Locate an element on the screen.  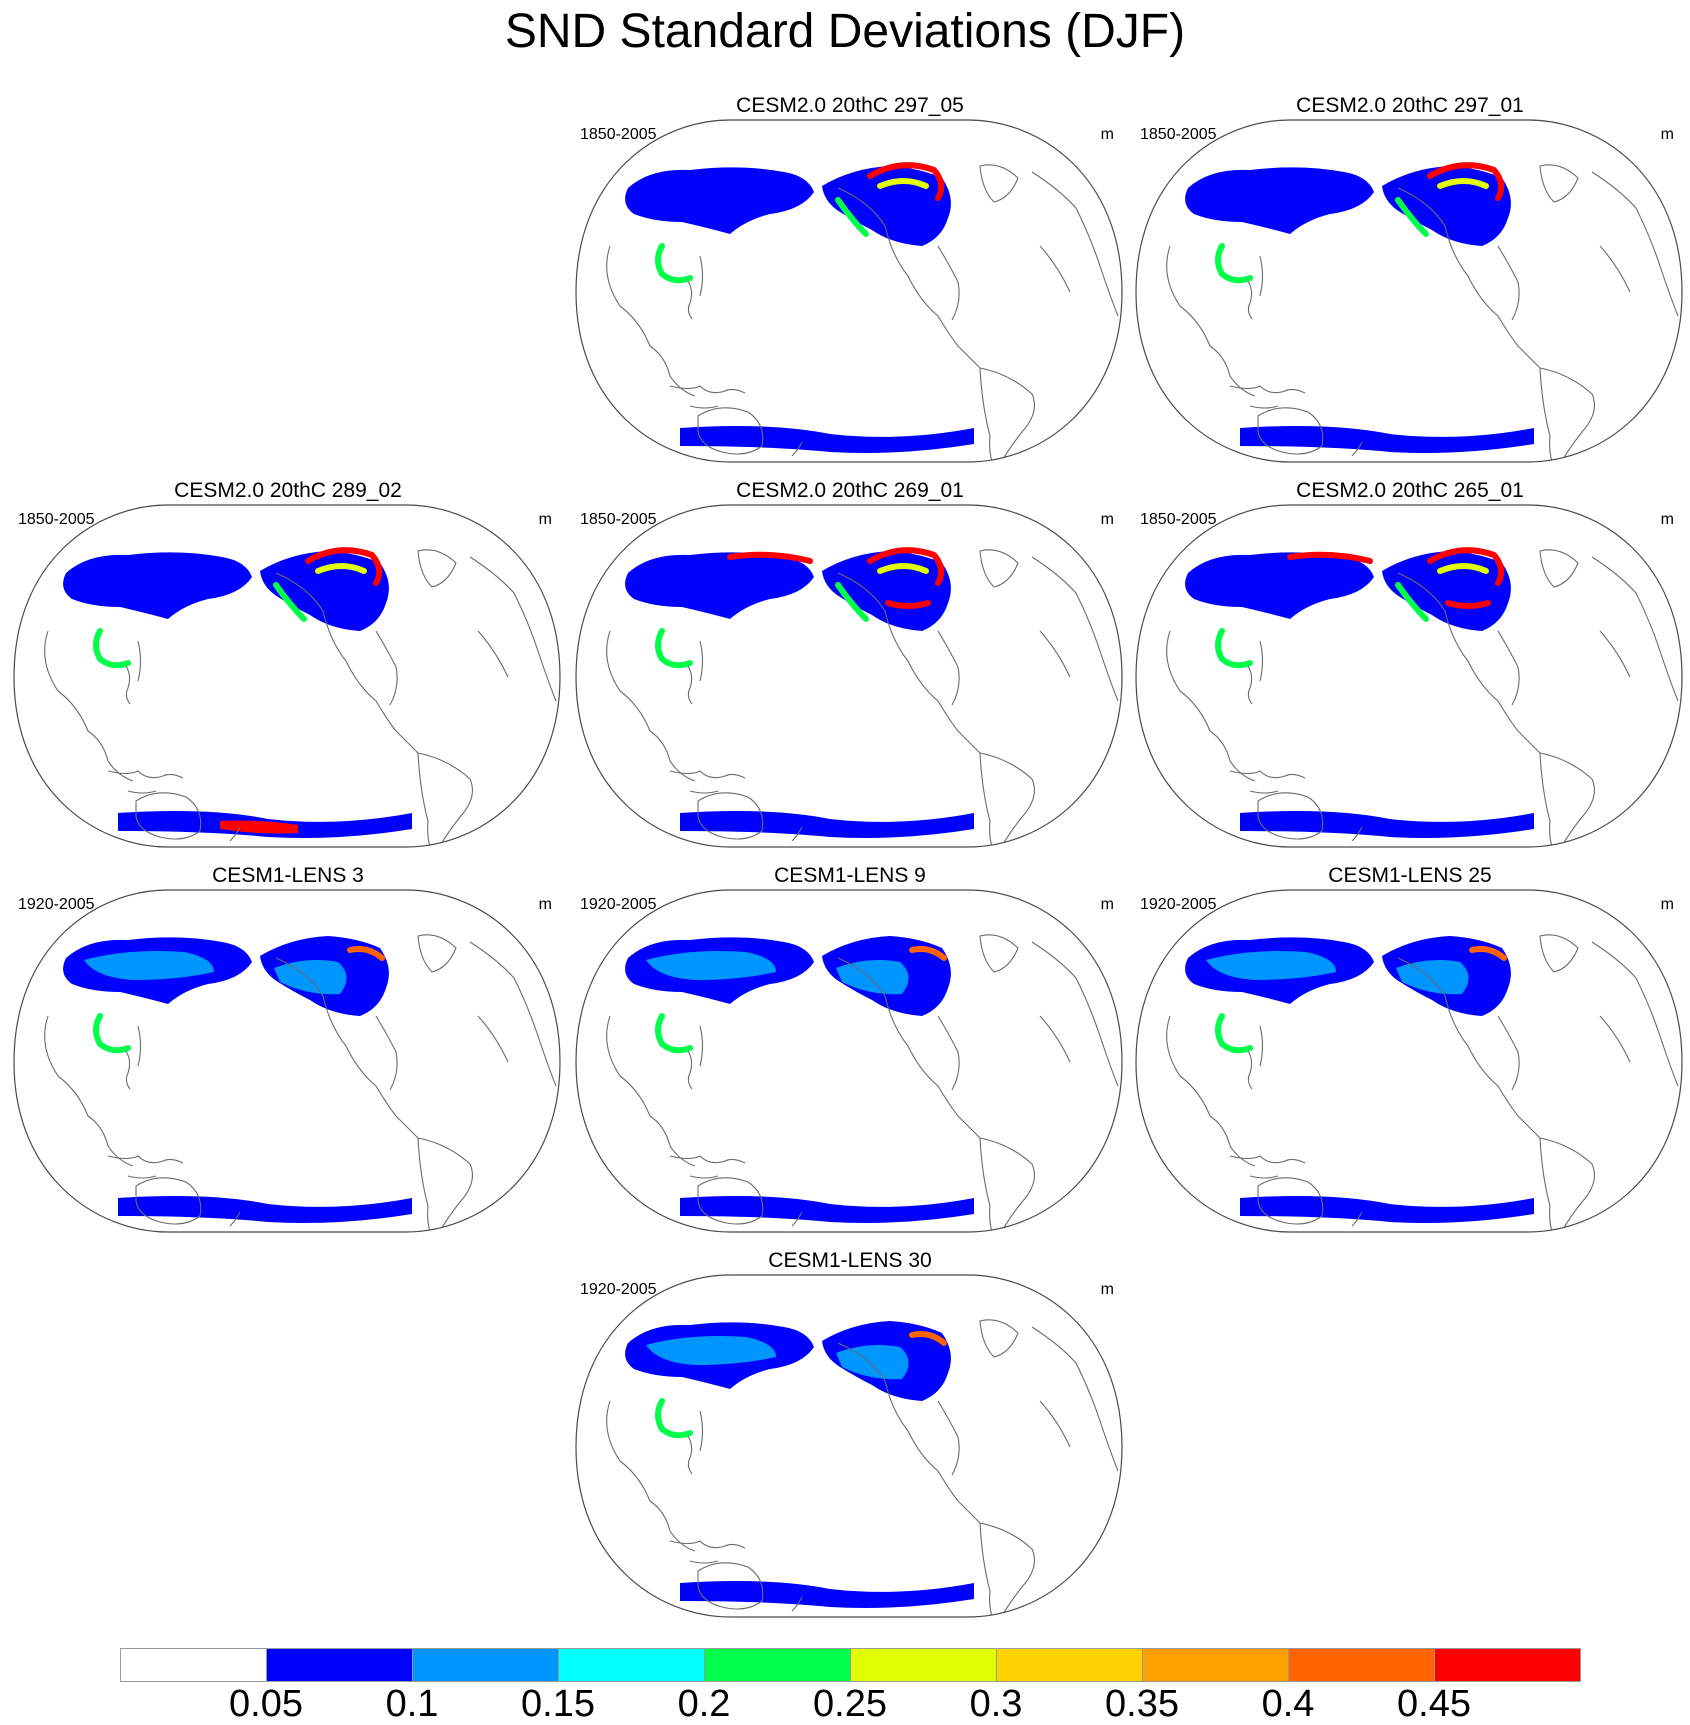
map-panel: CESM1-LENS 3 1920-2005 m is located at coordinates (288, 1054).